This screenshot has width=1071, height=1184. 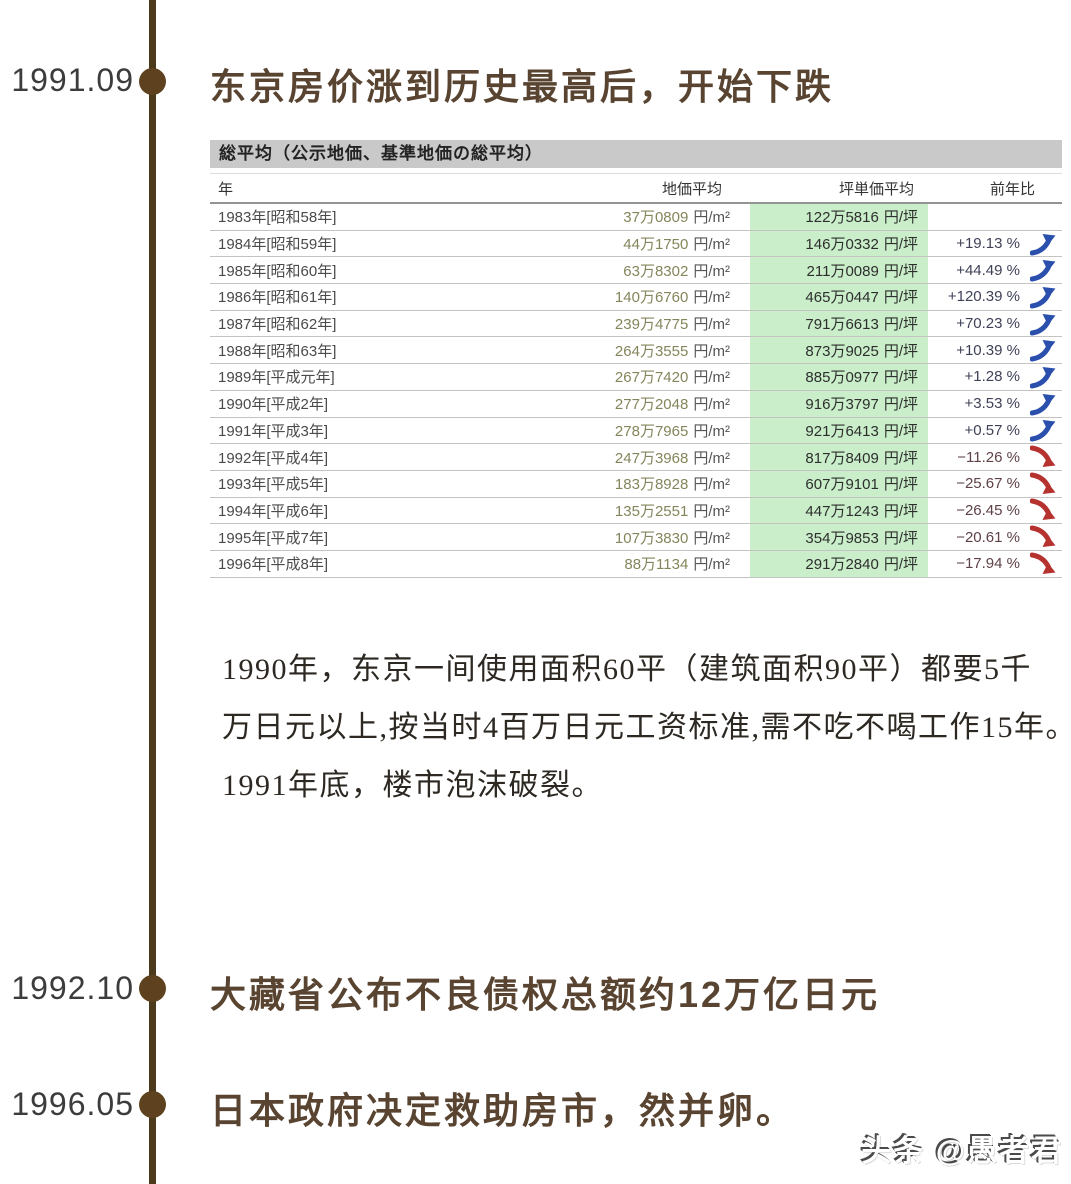 I want to click on cell-year: 1988年[昭和63年], so click(x=277, y=351).